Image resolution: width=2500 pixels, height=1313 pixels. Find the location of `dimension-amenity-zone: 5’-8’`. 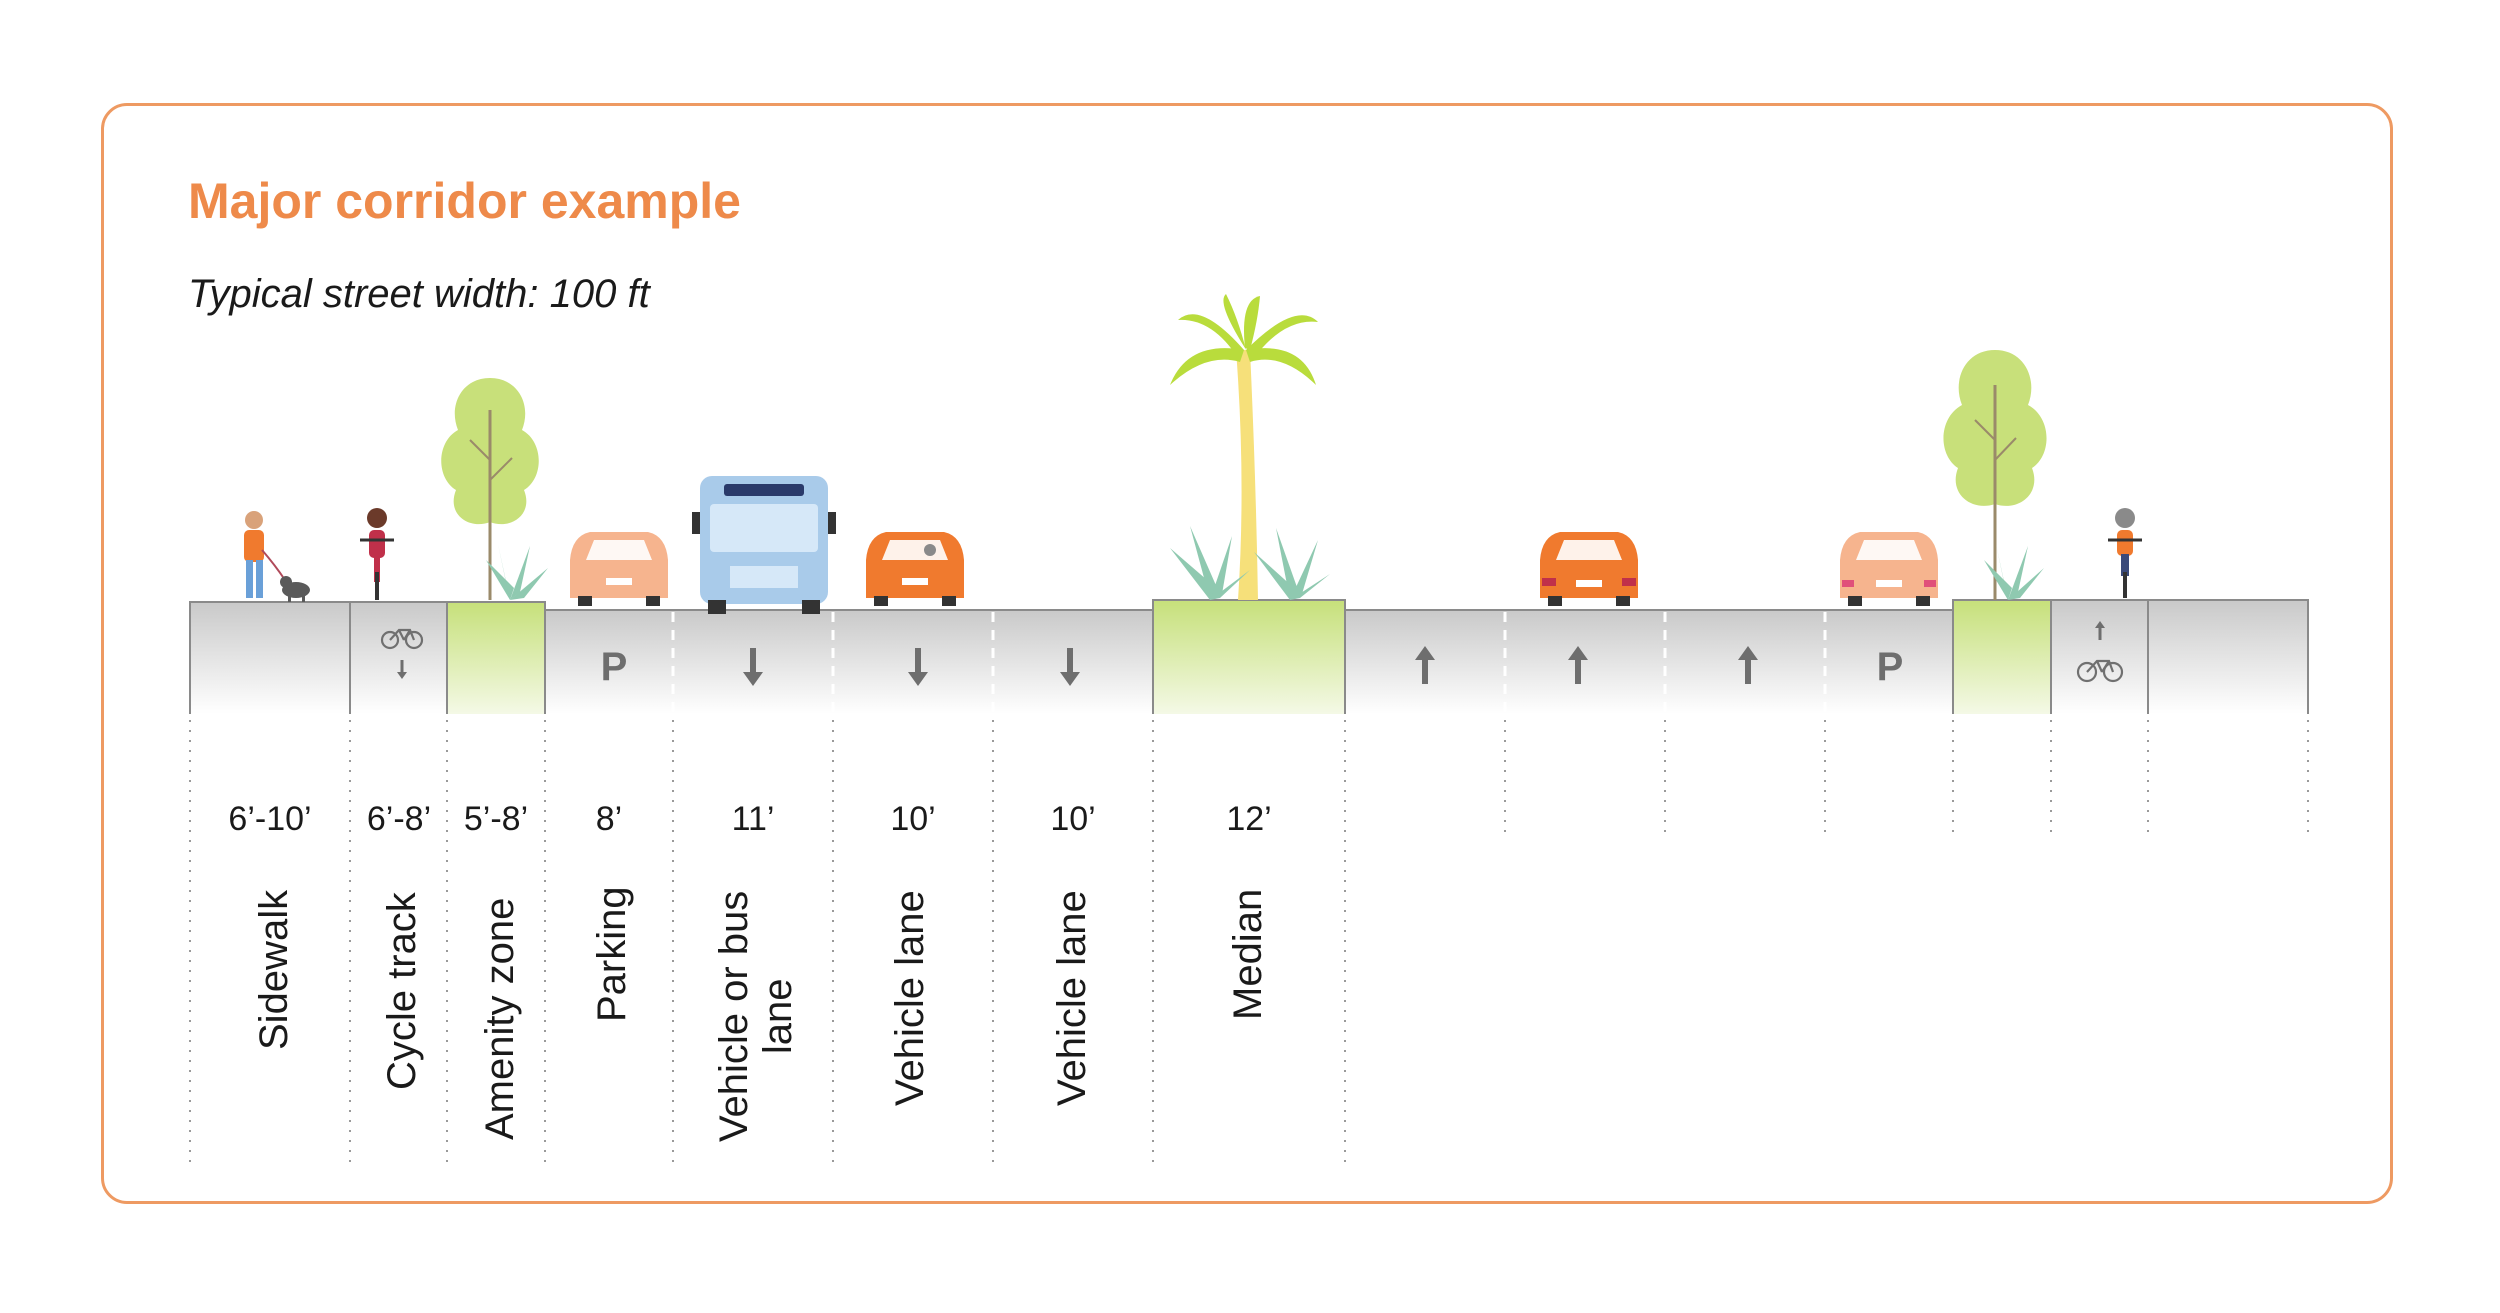

dimension-amenity-zone: 5’-8’ is located at coordinates (496, 819).